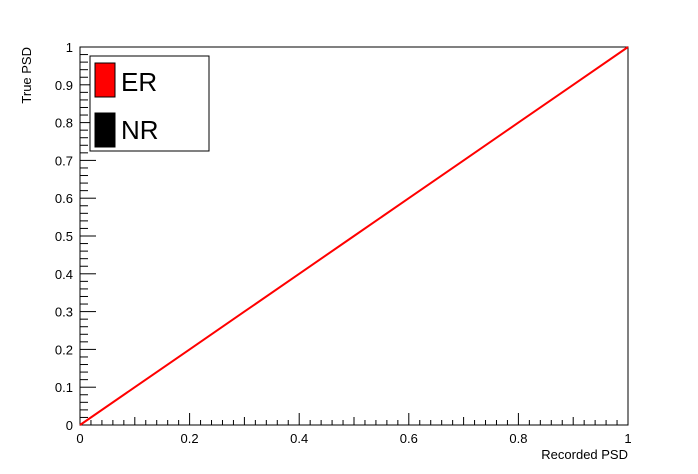 The height and width of the screenshot is (474, 698). What do you see at coordinates (64, 85) in the screenshot?
I see `y-tick-label: 0.9` at bounding box center [64, 85].